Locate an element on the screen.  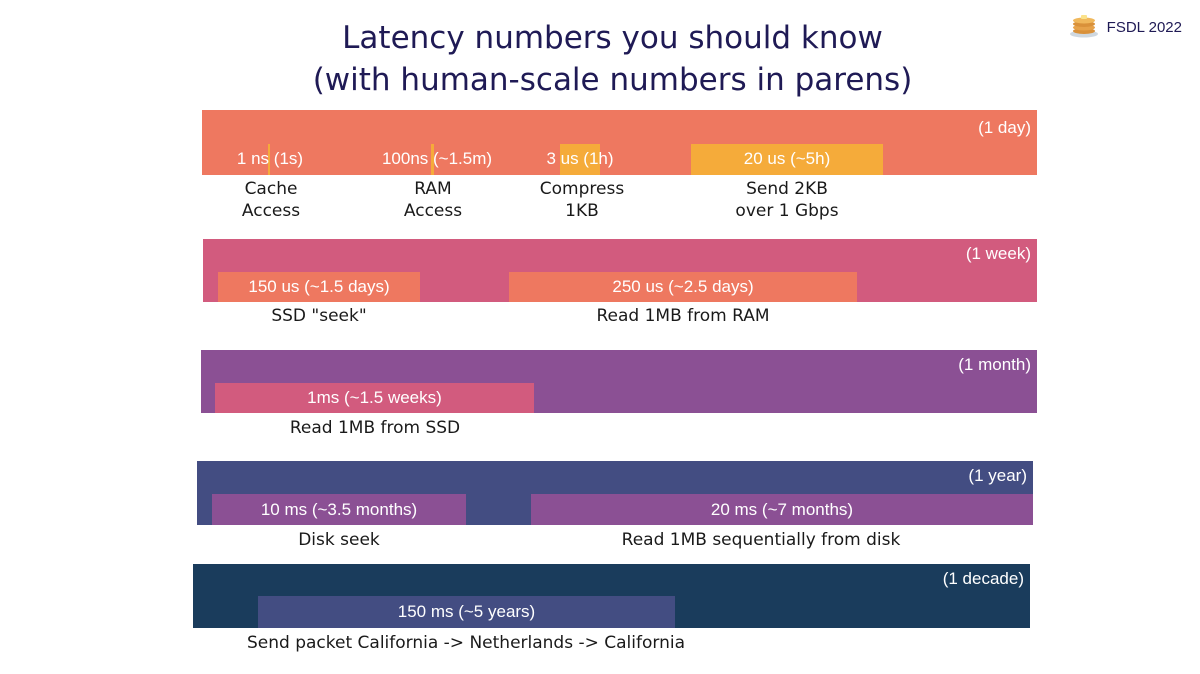
value-label: 20 ms (~7 months) is located at coordinates (782, 509).